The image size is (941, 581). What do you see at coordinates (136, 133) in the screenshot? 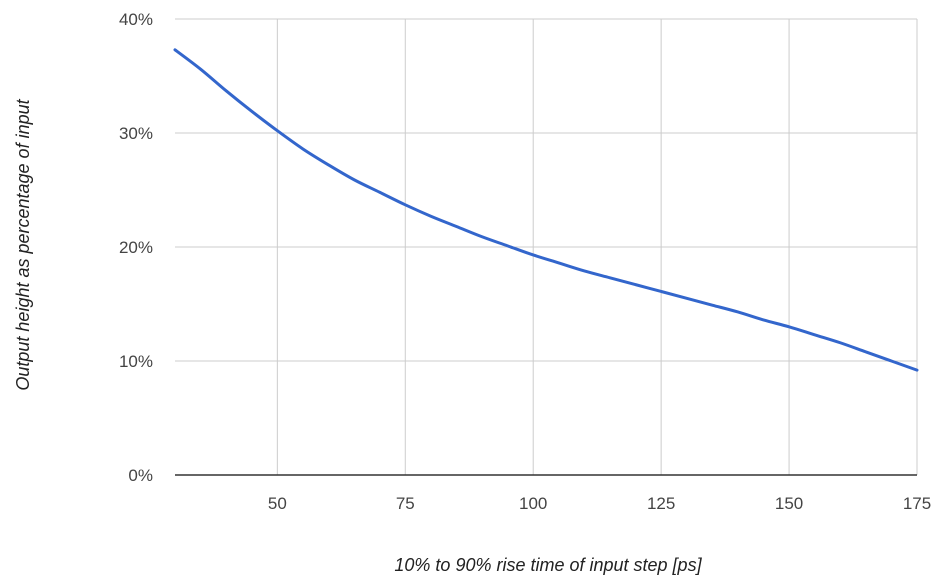
I see `y-tick-label: 30%` at bounding box center [136, 133].